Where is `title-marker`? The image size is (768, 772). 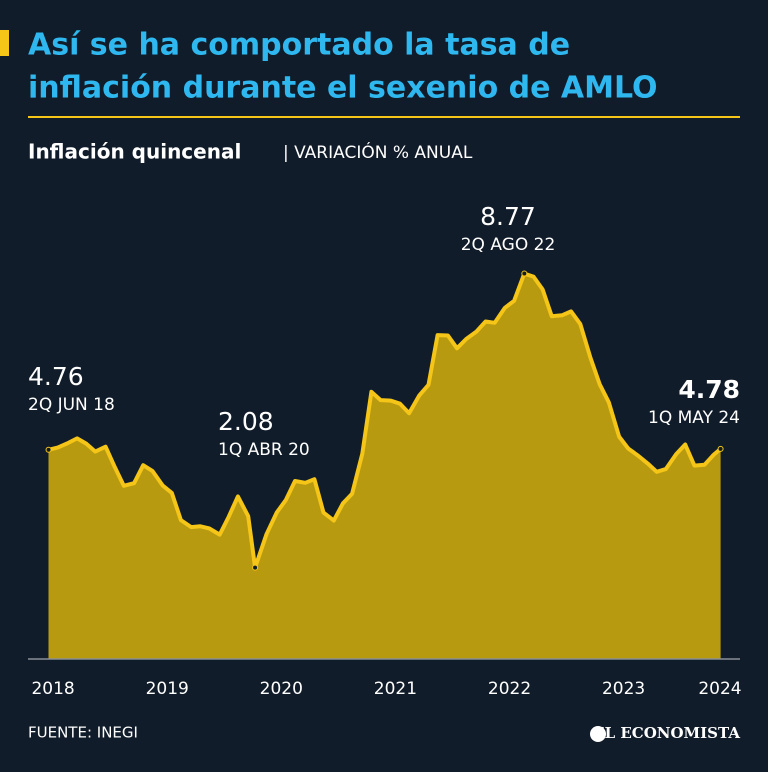 title-marker is located at coordinates (4, 43).